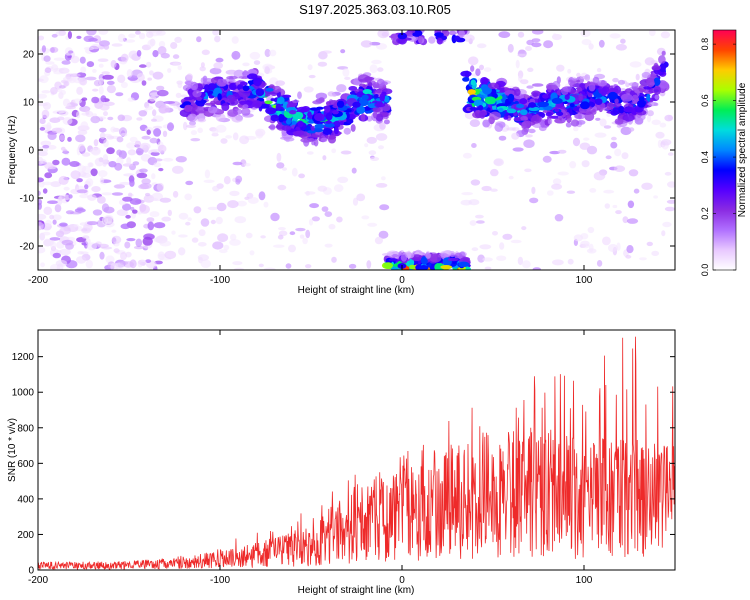 The height and width of the screenshot is (600, 750). Describe the element at coordinates (25, 535) in the screenshot. I see `y-tick-label: 200` at that location.